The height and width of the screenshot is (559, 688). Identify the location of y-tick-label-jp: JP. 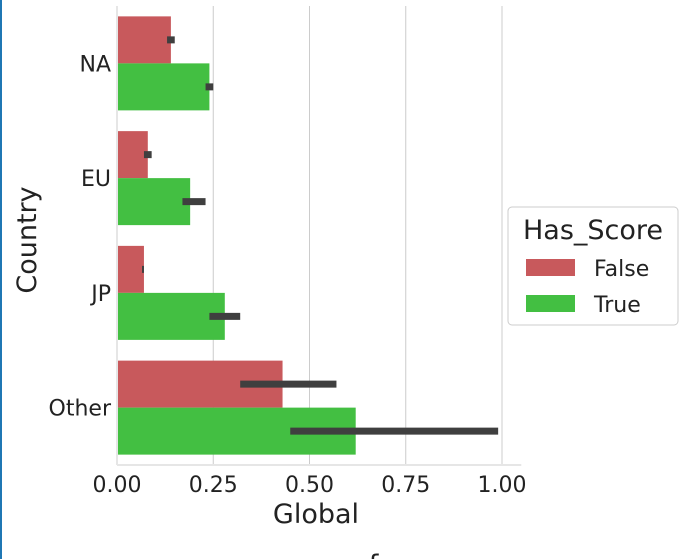
(100, 294).